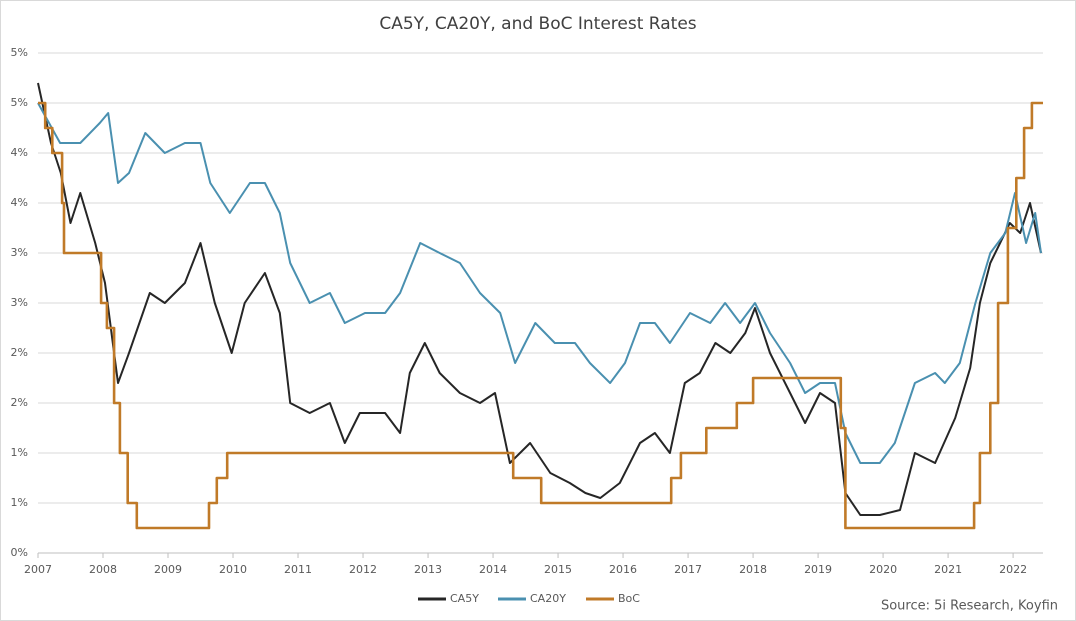  I want to click on x-tick-label: 2008, so click(103, 569).